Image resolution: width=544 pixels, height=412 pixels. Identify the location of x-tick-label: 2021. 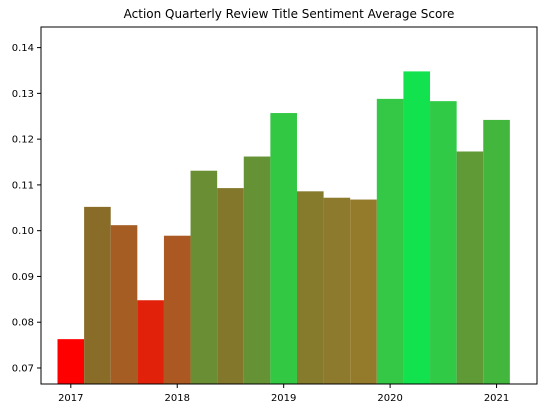
(496, 398).